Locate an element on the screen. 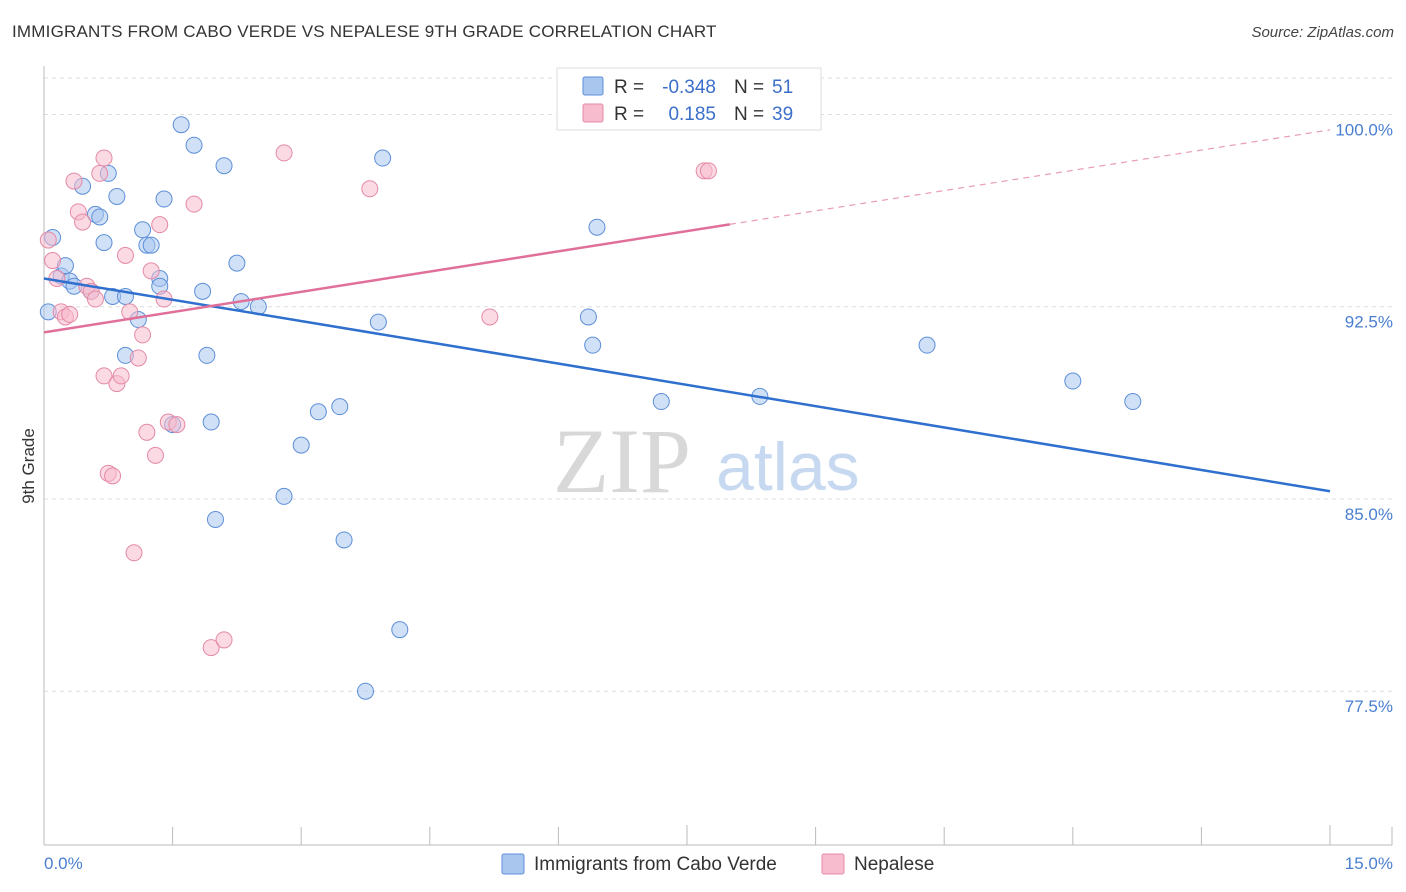 This screenshot has height=892, width=1406. legend-r-value-blue: -0.348 is located at coordinates (689, 87).